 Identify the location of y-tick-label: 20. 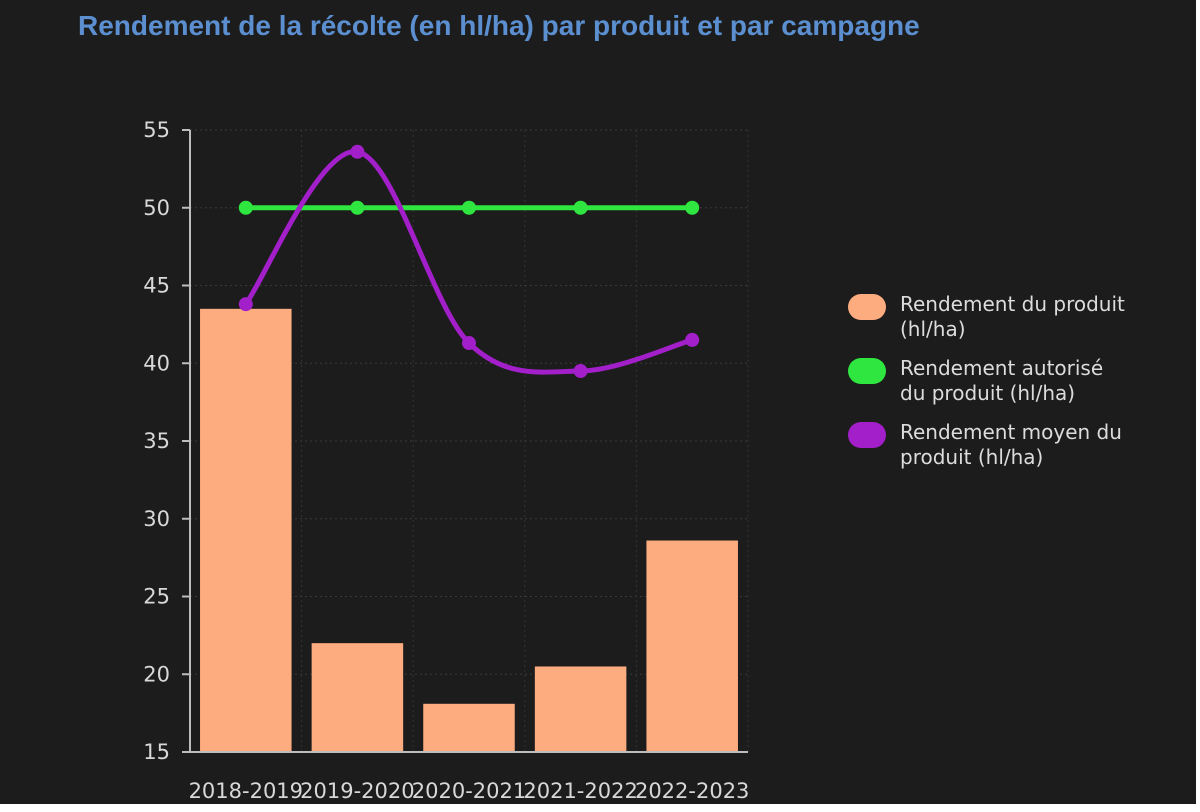
(156, 674).